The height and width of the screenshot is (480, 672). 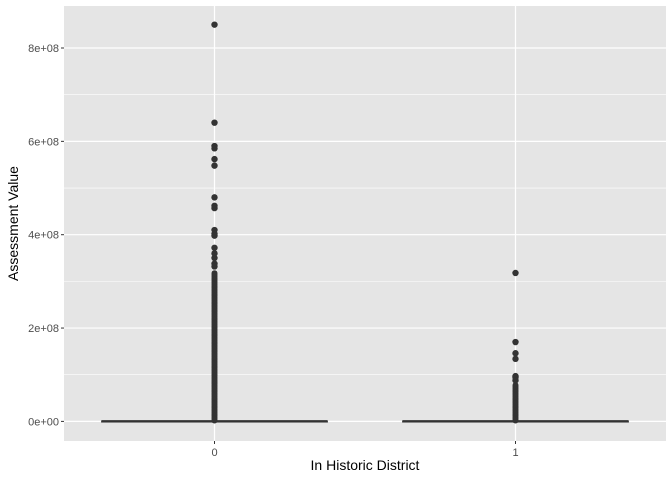 I want to click on y-tick-label: 0e+00, so click(x=43, y=422).